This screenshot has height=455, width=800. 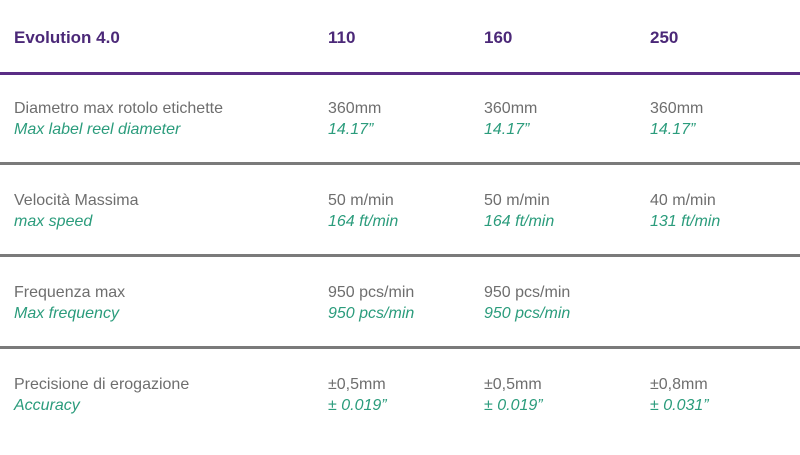 What do you see at coordinates (53, 221) in the screenshot?
I see `row-label-en: max speed` at bounding box center [53, 221].